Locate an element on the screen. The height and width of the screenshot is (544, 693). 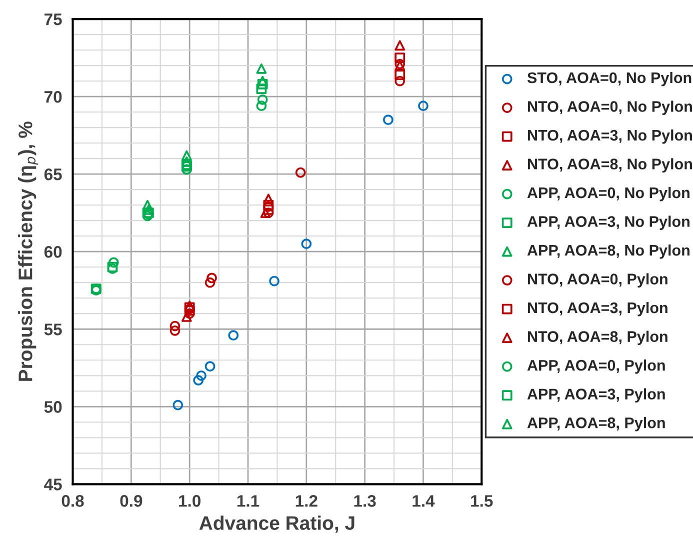
legend-label: APP, AOA=0, No Pylon is located at coordinates (608, 194).